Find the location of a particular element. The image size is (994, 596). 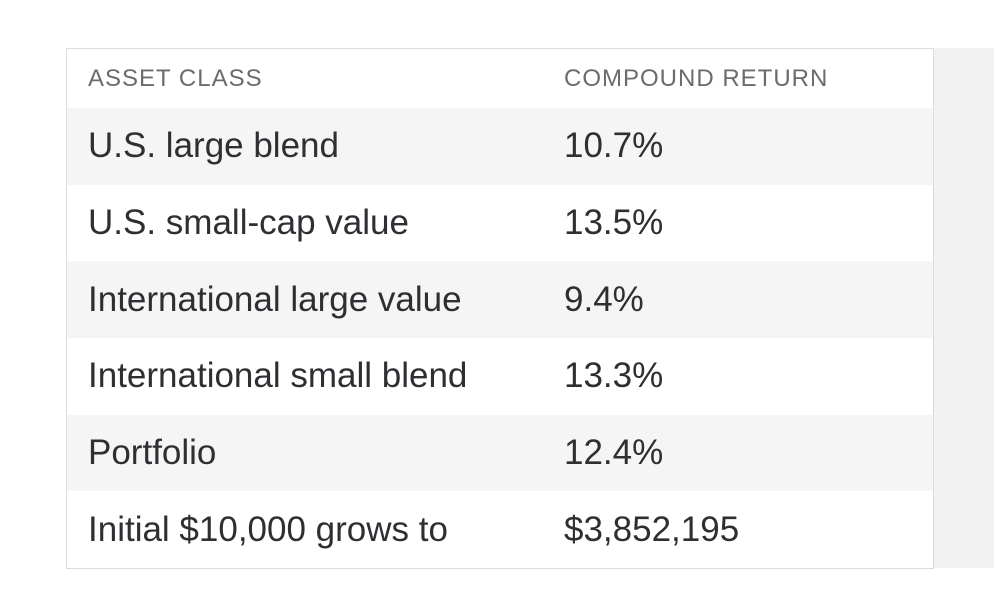

table-cell: Portfolio is located at coordinates (152, 453).